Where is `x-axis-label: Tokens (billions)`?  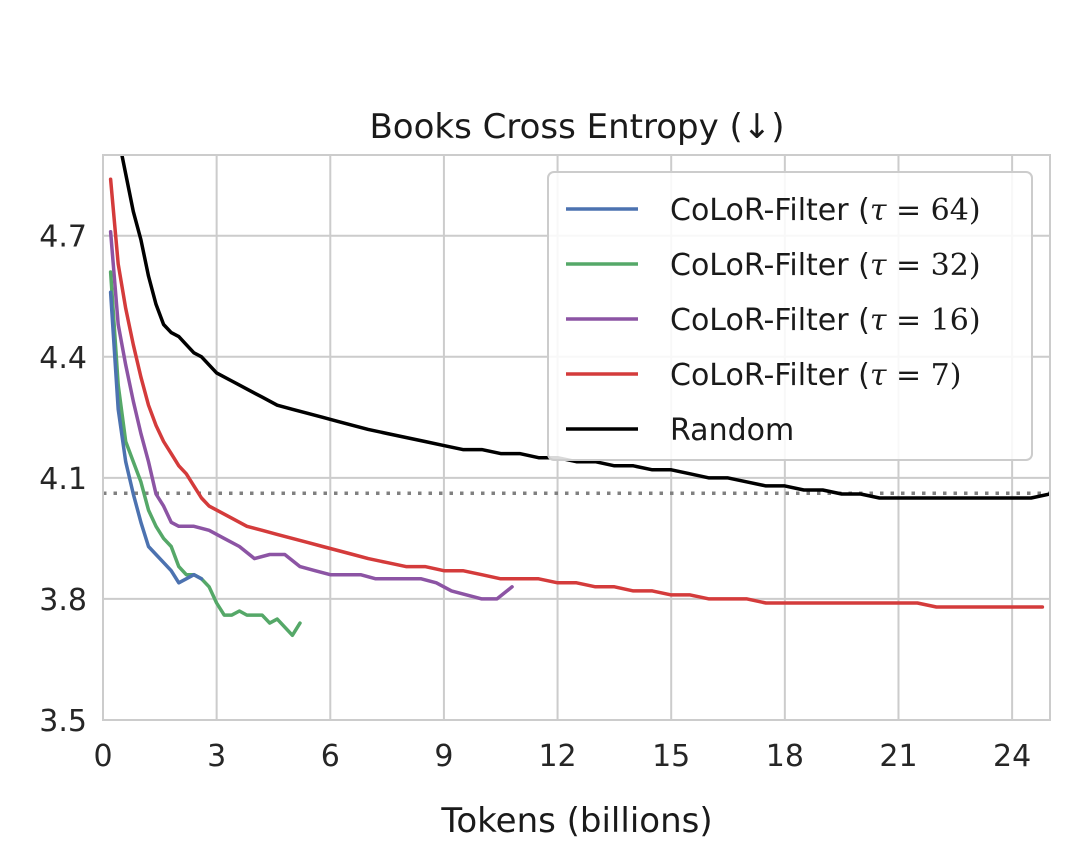 x-axis-label: Tokens (billions) is located at coordinates (576, 821).